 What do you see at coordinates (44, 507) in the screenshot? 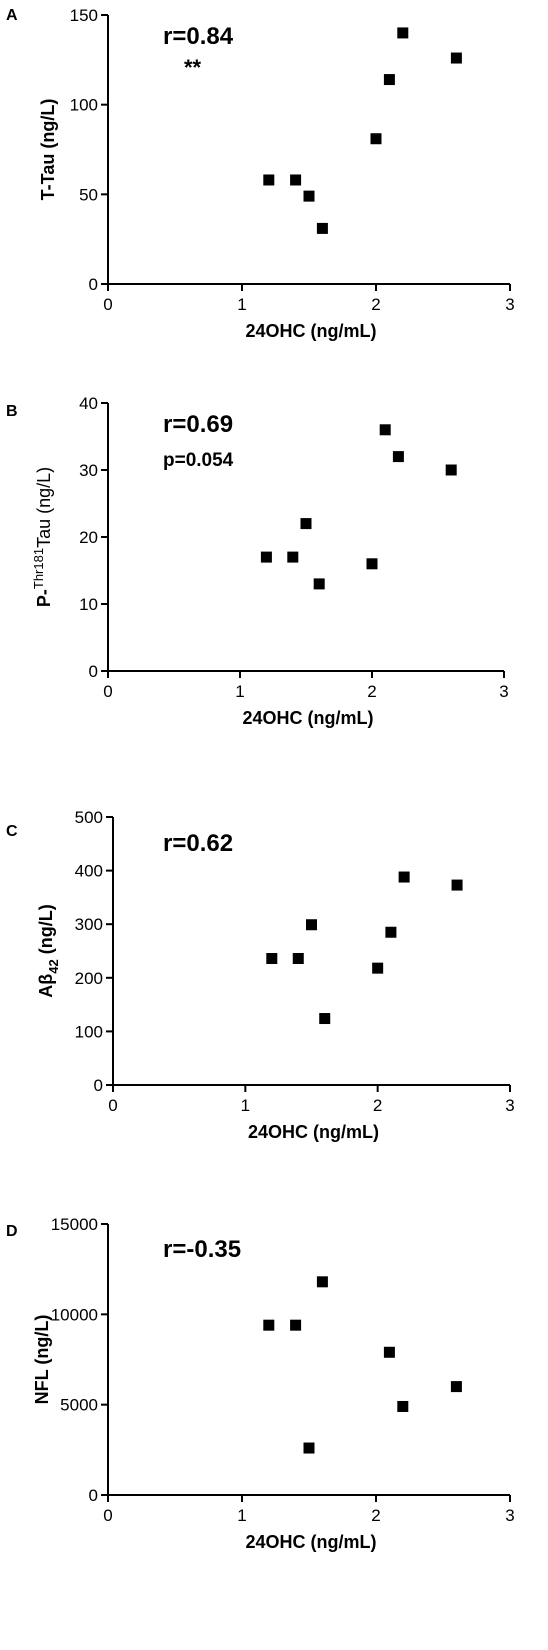
I see `y-axis-title-part: Tau (ng/L)` at bounding box center [44, 507].